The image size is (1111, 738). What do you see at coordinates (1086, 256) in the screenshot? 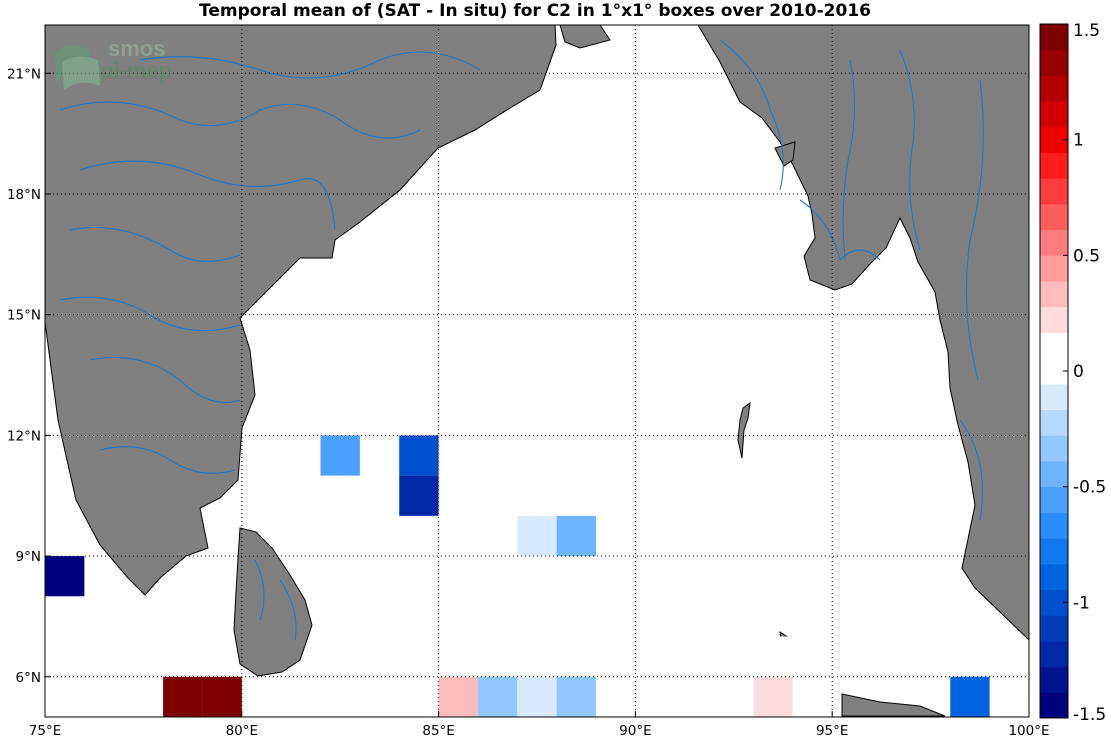
I see `colorbar-tick-label: 0.5` at bounding box center [1086, 256].